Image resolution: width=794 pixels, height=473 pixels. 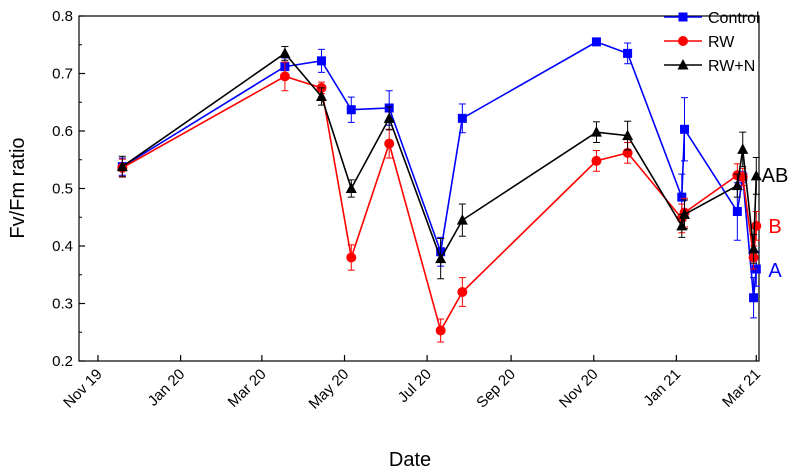 I want to click on significance-letters: AB BA, so click(x=775, y=223).